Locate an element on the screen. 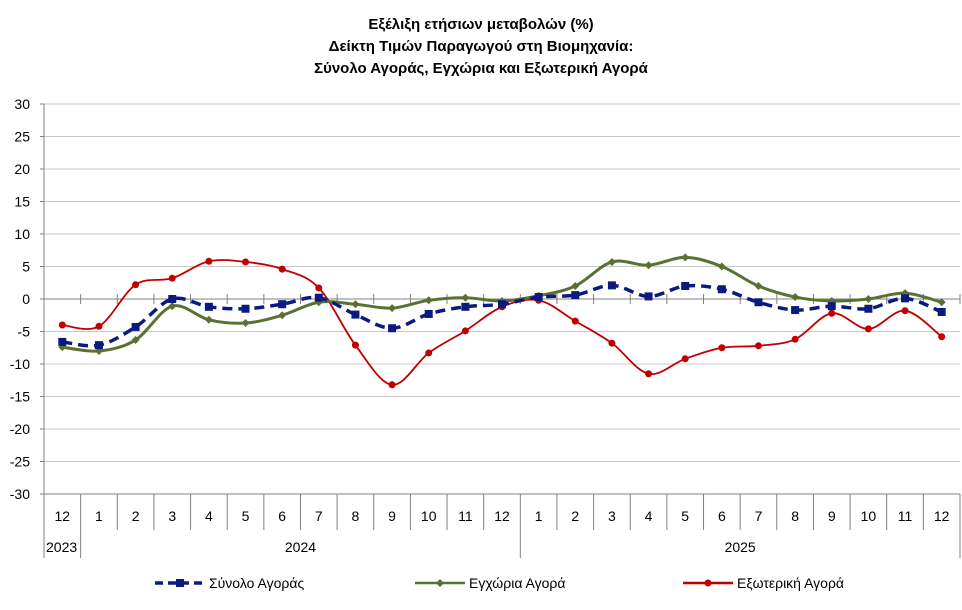  y-tick-label: 20 is located at coordinates (22, 169).